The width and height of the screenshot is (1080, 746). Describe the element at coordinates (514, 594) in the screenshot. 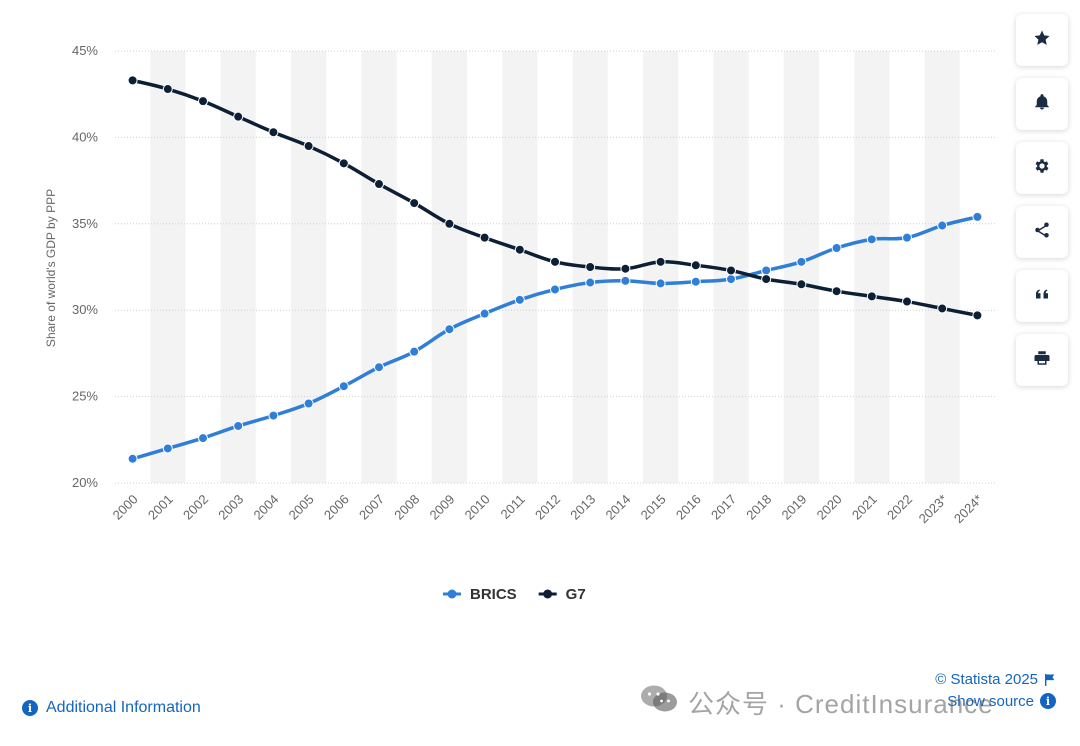

I see `legend: BRICS G7` at that location.